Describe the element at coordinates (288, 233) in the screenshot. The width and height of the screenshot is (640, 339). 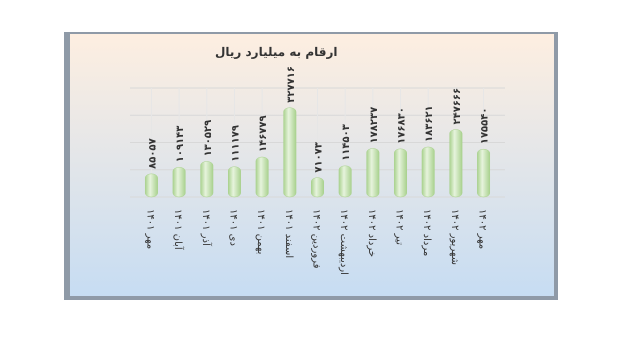
I see `x-tick-label: اسفند ۱۴۰۱` at that location.